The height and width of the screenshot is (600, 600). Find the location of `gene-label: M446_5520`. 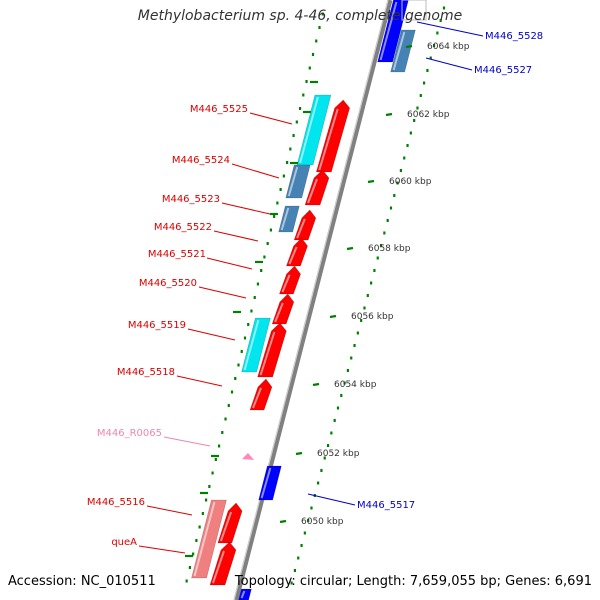

gene-label: M446_5520 is located at coordinates (168, 283).